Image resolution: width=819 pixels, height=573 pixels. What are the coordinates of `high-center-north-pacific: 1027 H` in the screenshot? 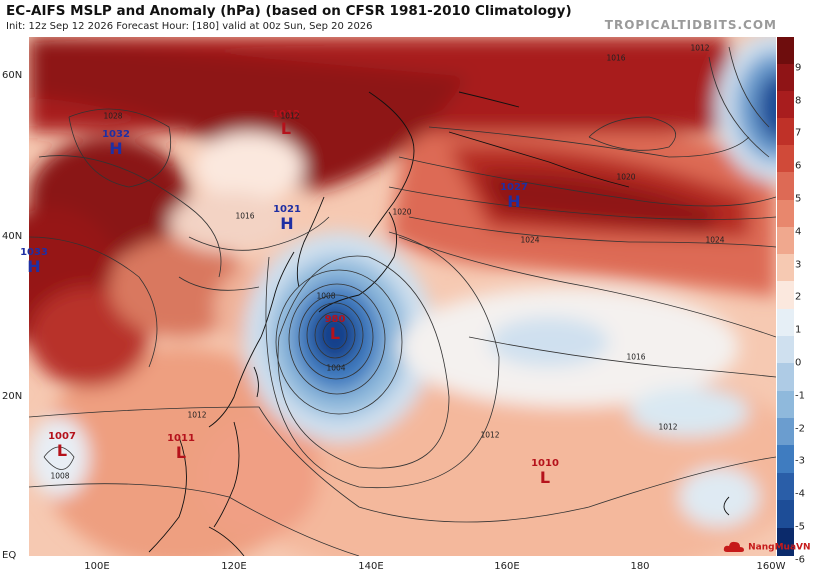 It's located at (514, 196).